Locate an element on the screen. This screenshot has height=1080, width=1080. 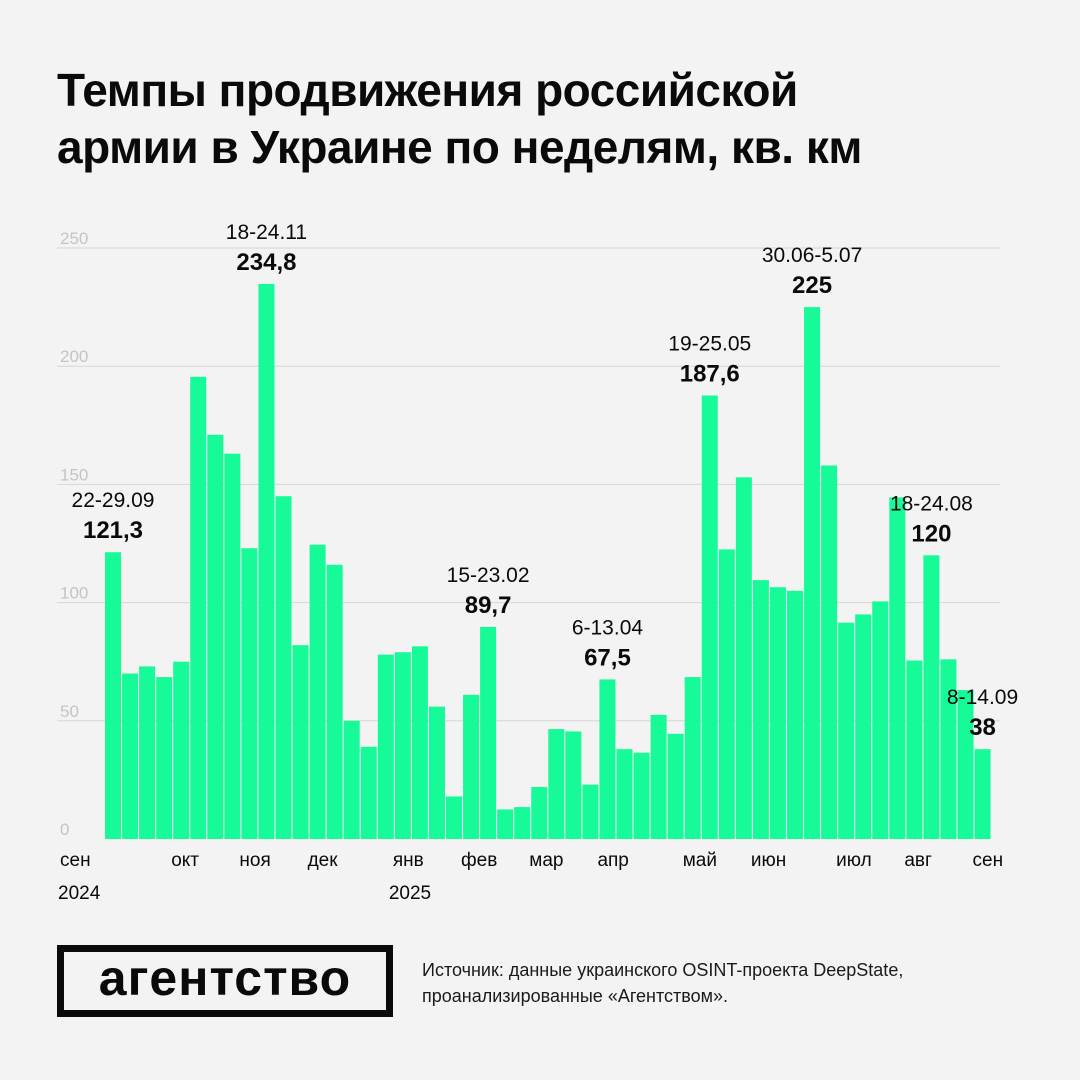
y-tick-label: 50 is located at coordinates (69, 711).